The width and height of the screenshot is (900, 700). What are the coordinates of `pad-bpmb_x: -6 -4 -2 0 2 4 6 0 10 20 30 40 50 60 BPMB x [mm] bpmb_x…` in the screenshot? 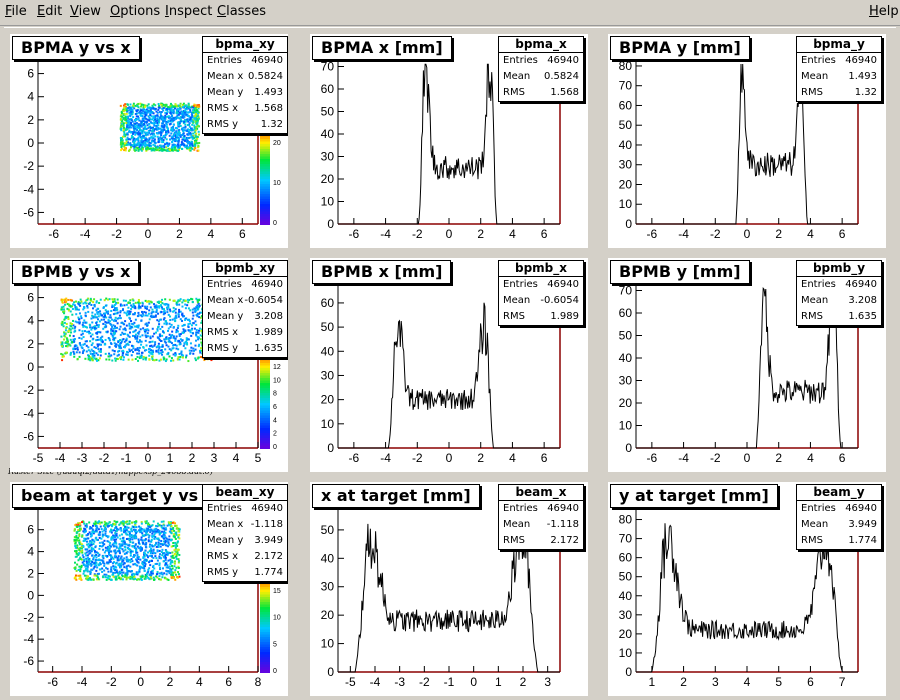 It's located at (449, 365).